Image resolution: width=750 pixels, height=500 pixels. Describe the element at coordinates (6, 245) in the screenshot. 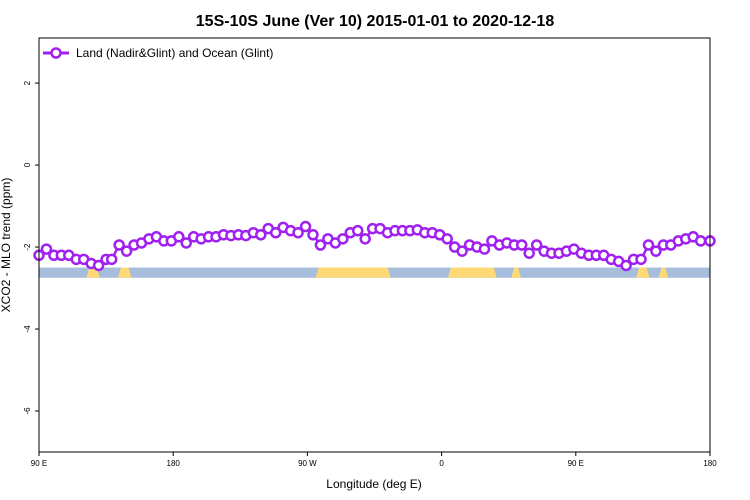

I see `y-axis-label: XCO2 - MLO trend (ppm)` at that location.